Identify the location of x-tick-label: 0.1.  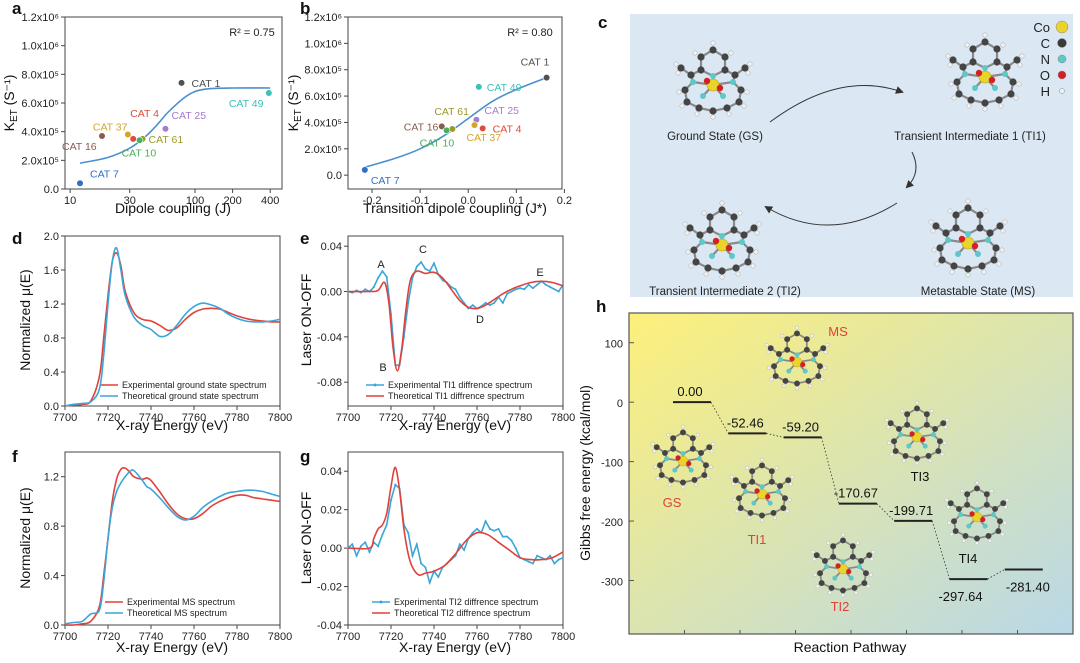
(516, 201).